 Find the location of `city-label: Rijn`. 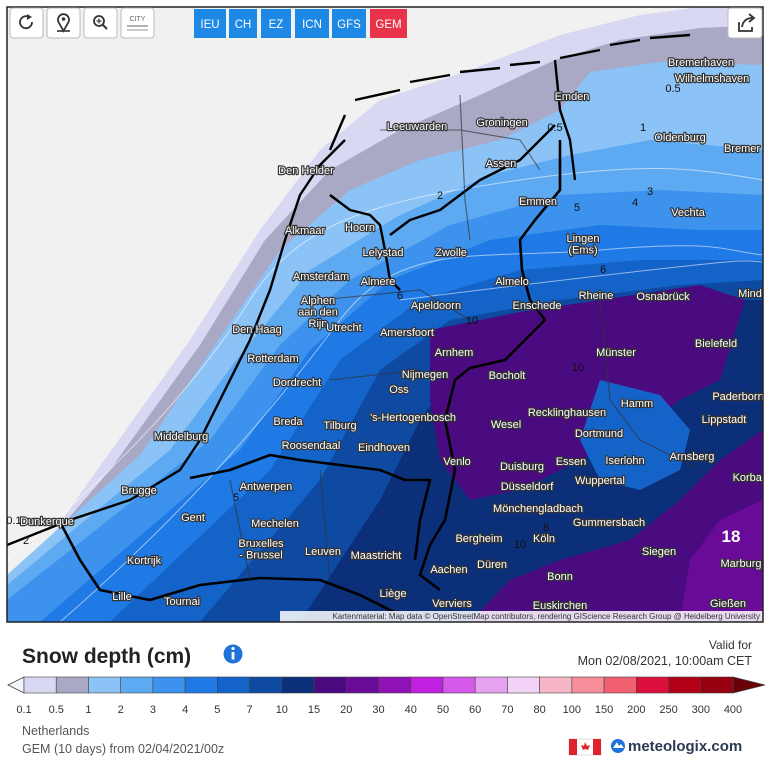

city-label: Rijn is located at coordinates (318, 324).